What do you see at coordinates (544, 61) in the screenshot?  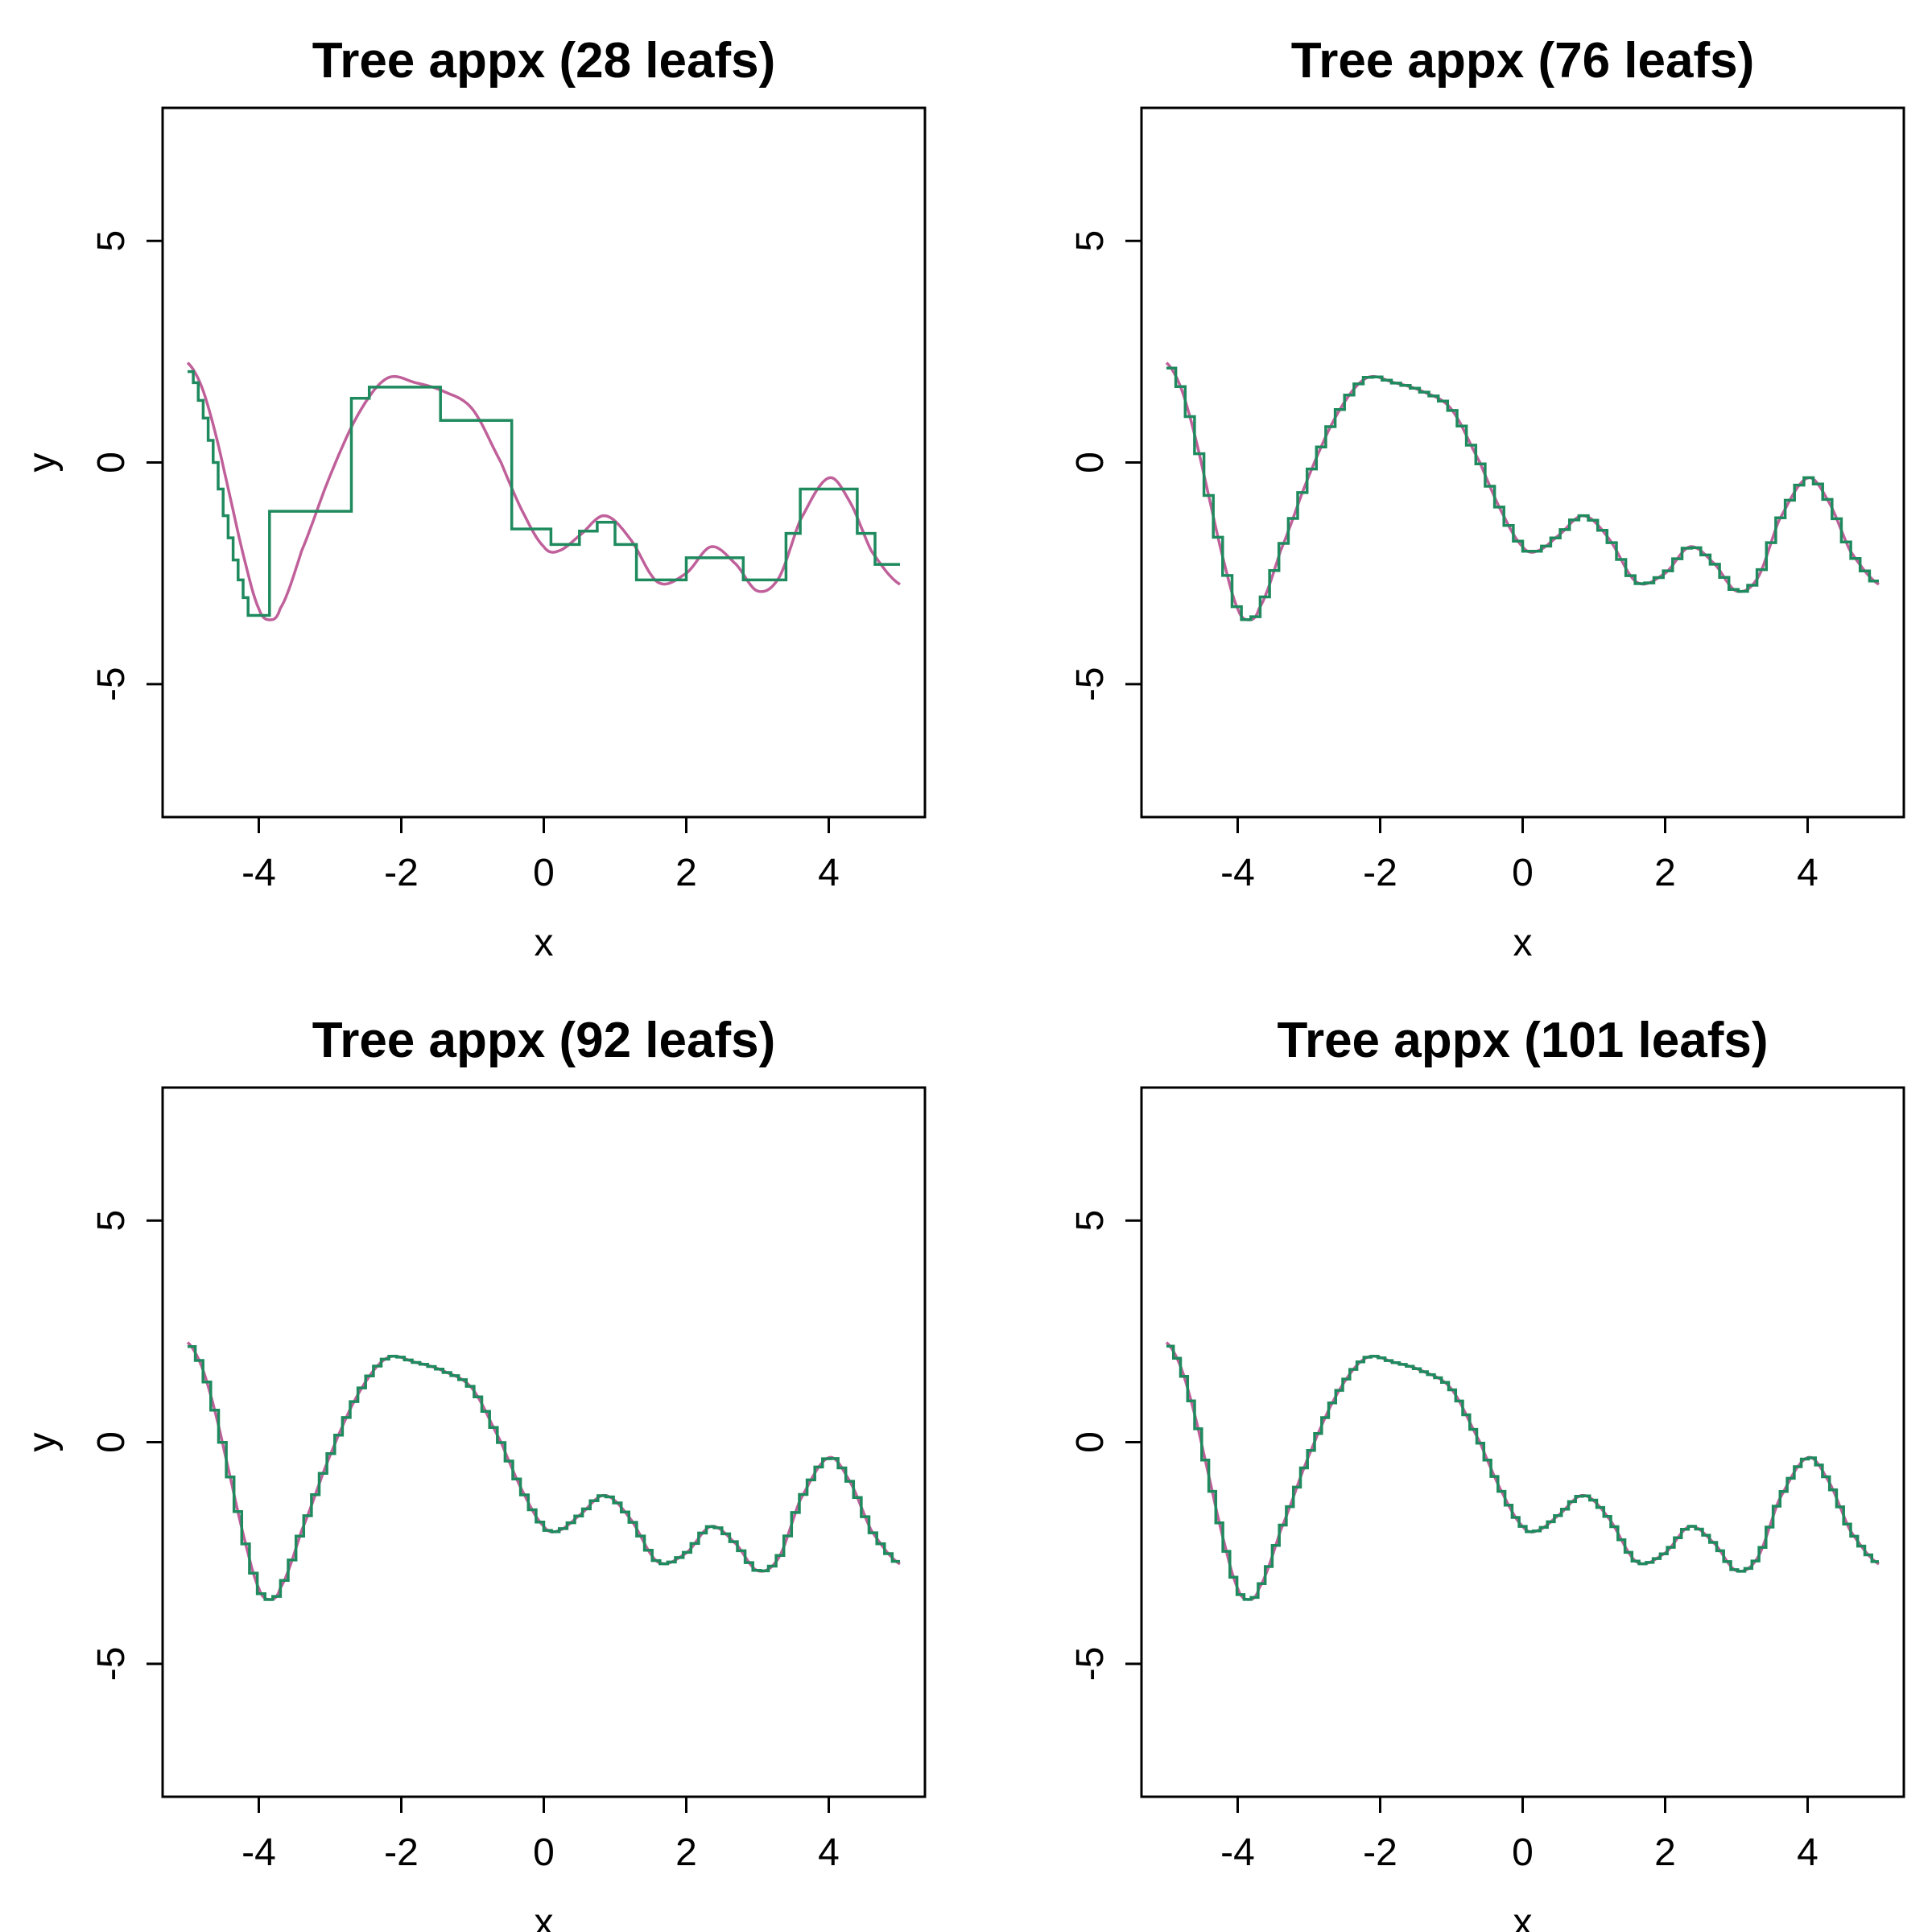 I see `chart-title: Tree appx (28 leafs)` at bounding box center [544, 61].